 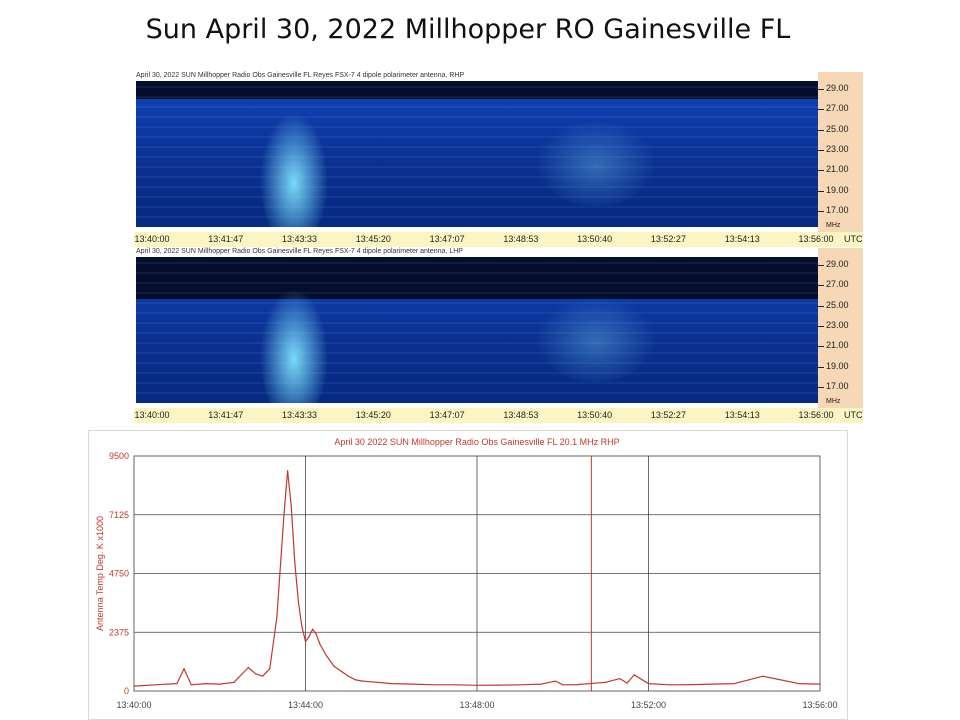 I want to click on frequency-tick-label: 17.00, so click(x=837, y=209).